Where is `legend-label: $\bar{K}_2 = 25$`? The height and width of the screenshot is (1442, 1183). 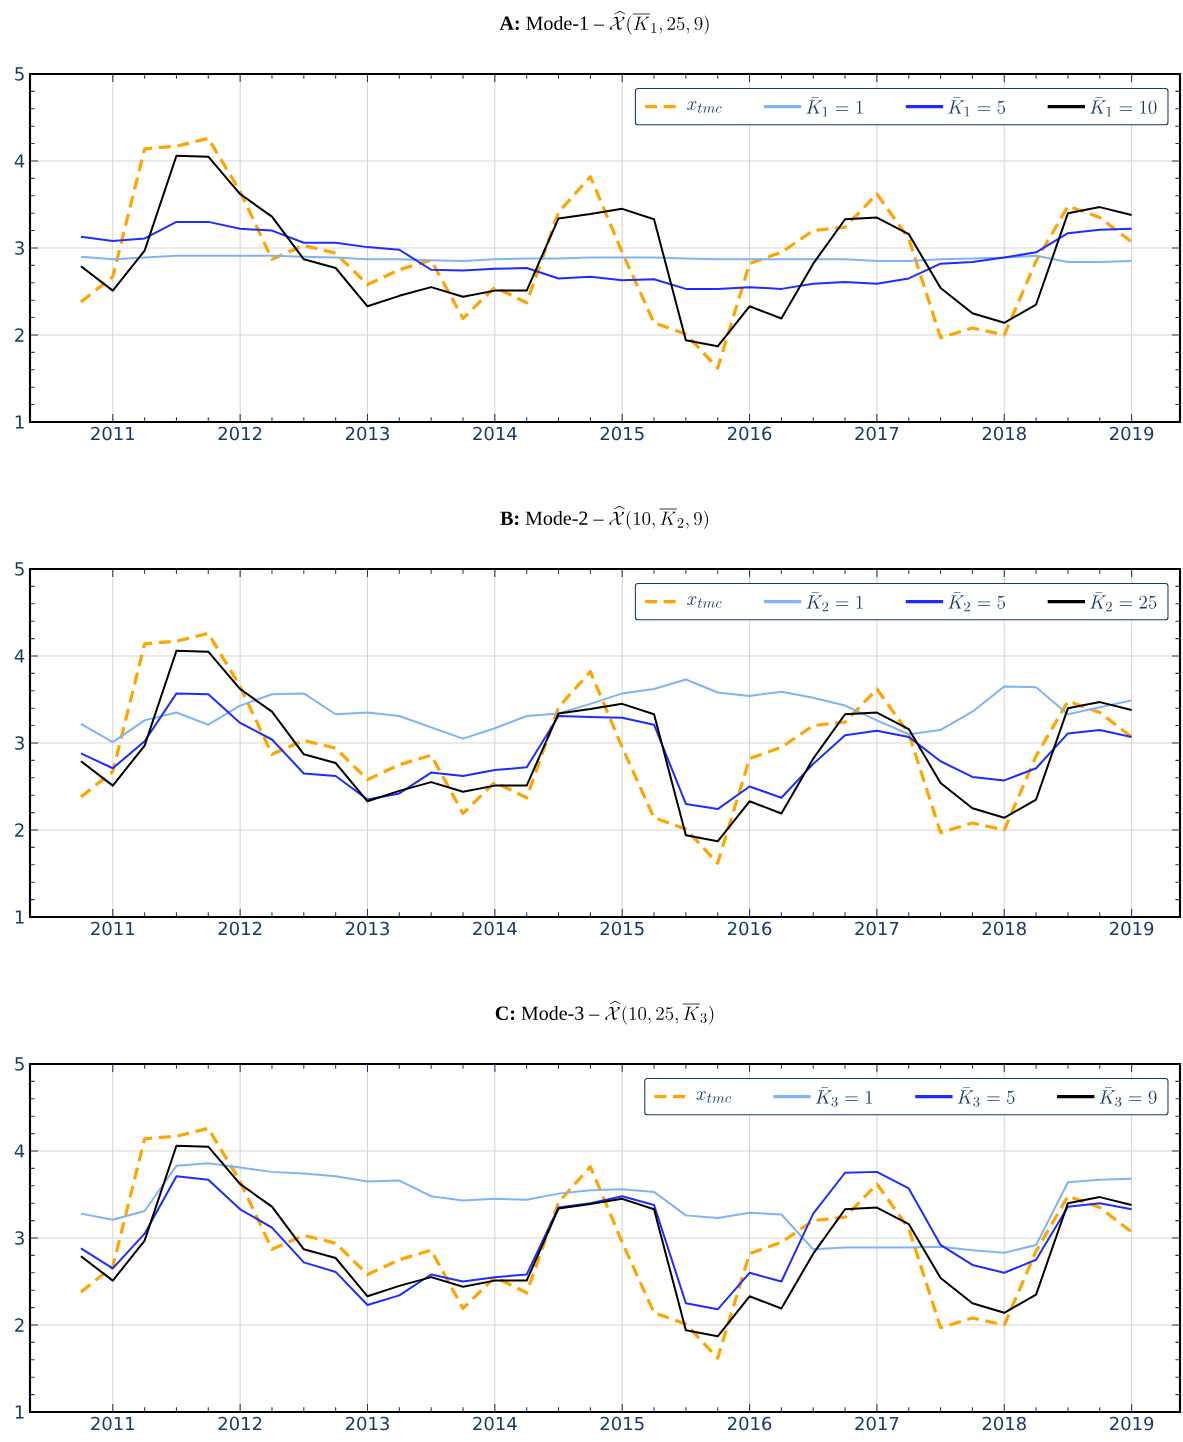 legend-label: $\bar{K}_2 = 25$ is located at coordinates (1123, 602).